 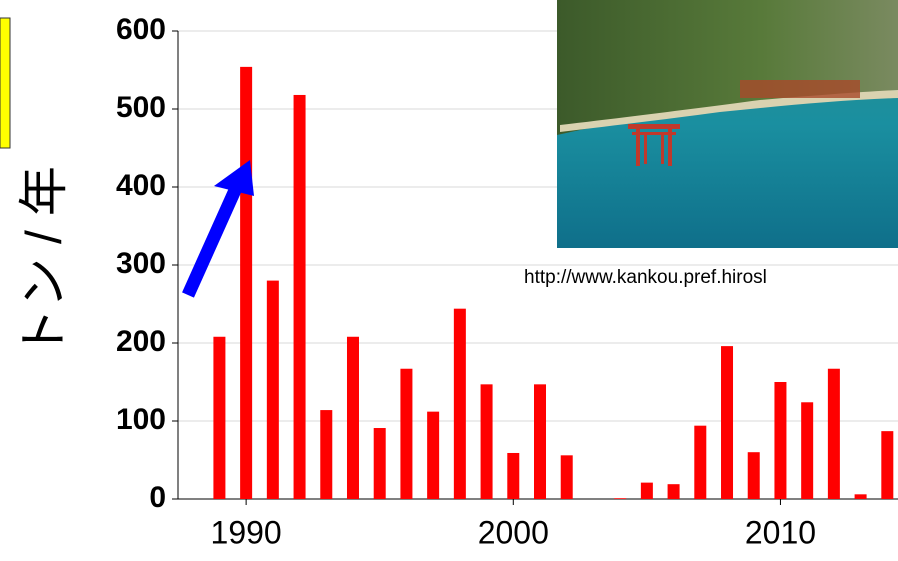 What do you see at coordinates (157, 497) in the screenshot?
I see `y-tick-label: 0` at bounding box center [157, 497].